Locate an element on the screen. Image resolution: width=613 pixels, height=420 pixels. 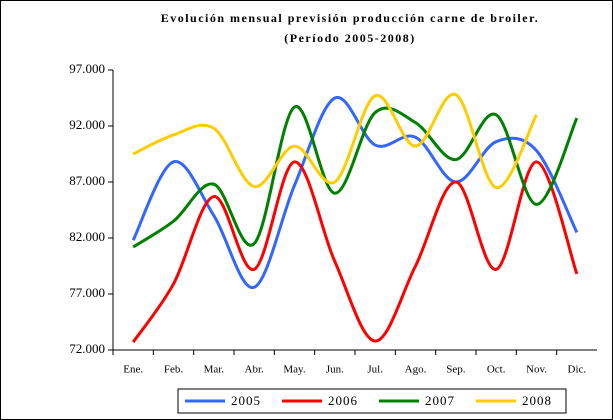
y-tick-label: 87.000 is located at coordinates (87, 180).